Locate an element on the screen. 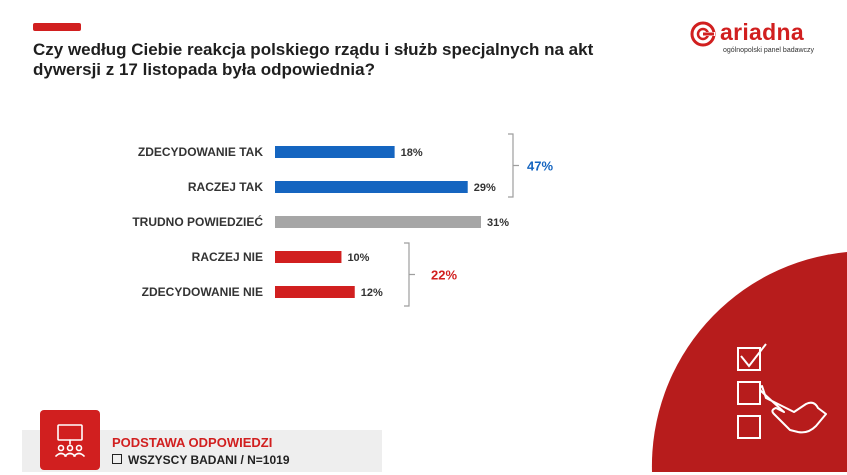  logo-tagline: ogólnopolski panel badawczy is located at coordinates (769, 50).